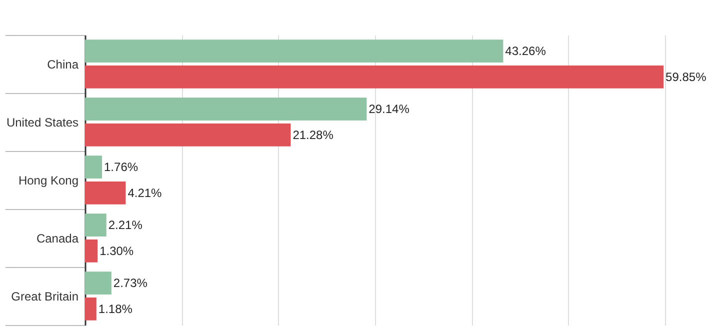 Image resolution: width=725 pixels, height=327 pixels. Describe the element at coordinates (42, 123) in the screenshot. I see `y-tick-label: United States` at that location.